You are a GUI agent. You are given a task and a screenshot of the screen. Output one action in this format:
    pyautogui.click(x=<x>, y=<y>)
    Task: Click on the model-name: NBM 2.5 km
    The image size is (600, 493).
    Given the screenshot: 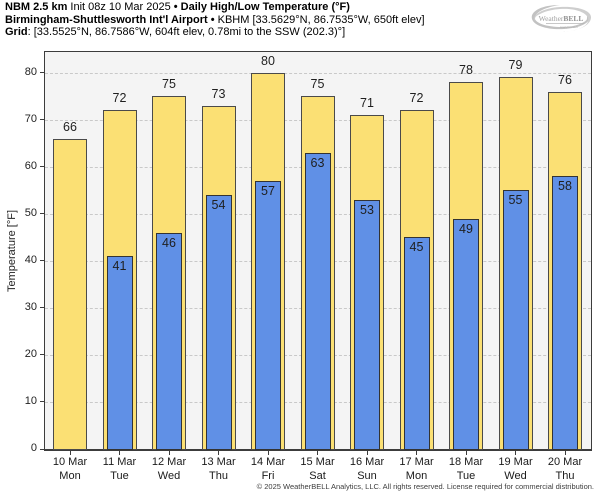 What is the action you would take?
    pyautogui.click(x=36, y=7)
    